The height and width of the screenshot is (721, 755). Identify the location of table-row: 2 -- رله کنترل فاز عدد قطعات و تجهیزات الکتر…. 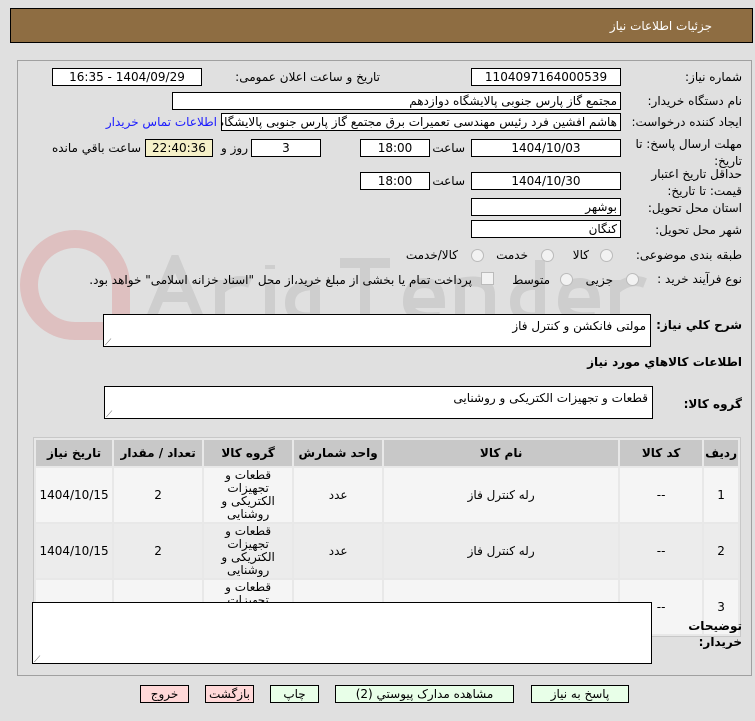
(387, 551).